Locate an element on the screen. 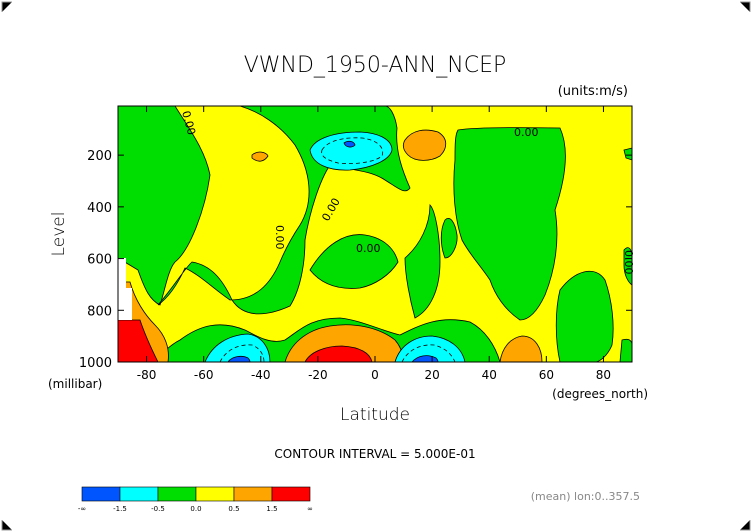 This screenshot has width=752, height=532. region-blue is located at coordinates (349, 144).